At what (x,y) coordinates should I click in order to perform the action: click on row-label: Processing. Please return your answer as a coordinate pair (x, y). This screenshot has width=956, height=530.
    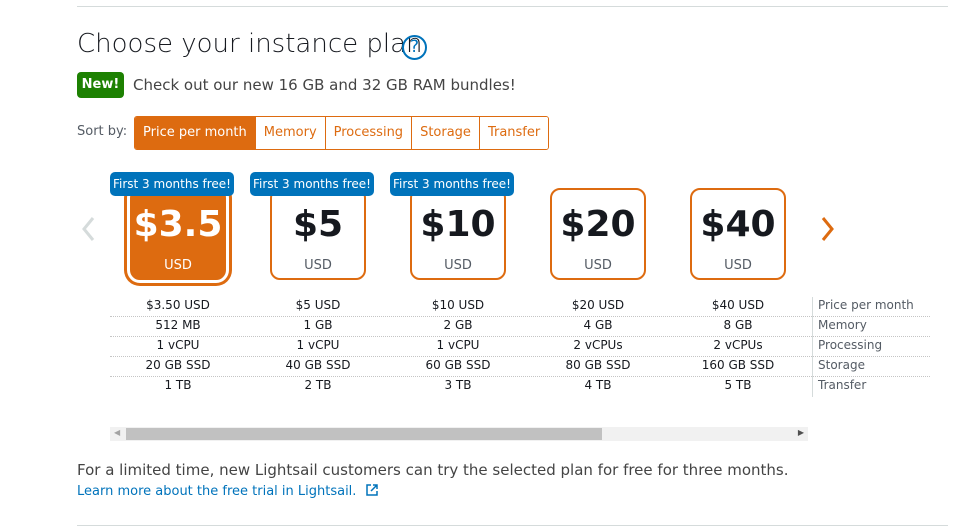
    Looking at the image, I should click on (850, 345).